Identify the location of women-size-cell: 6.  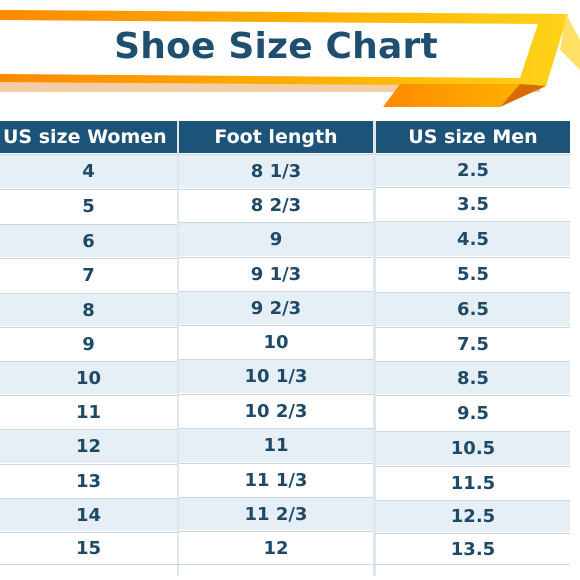
(88, 240).